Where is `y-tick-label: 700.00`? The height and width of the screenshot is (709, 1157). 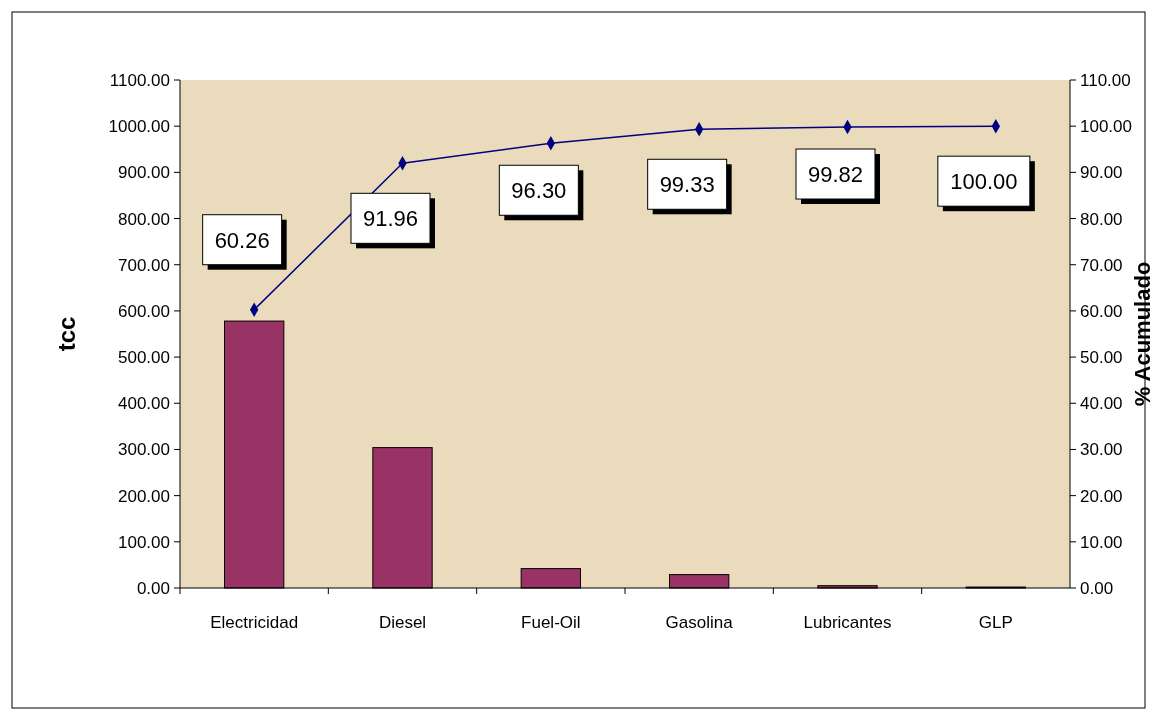
y-tick-label: 700.00 is located at coordinates (144, 265).